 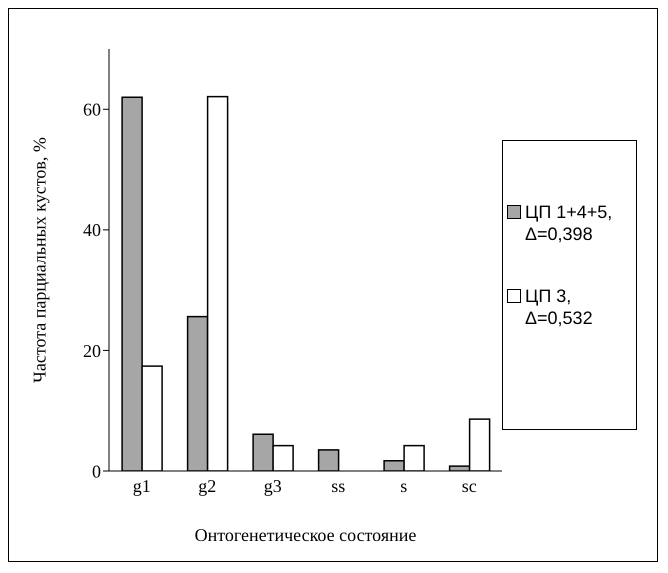 What do you see at coordinates (569, 223) in the screenshot?
I see `legend-label: ЦП 1+4+5, Δ=0,398` at bounding box center [569, 223].